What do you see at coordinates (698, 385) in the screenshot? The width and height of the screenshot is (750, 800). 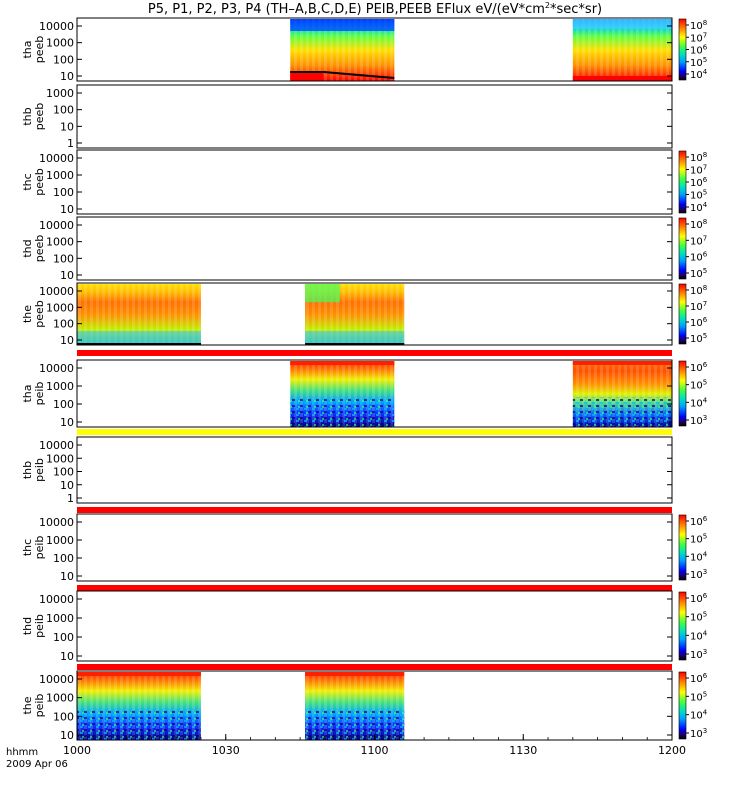 I see `colorbar-label-tha-peib: 10⁵` at bounding box center [698, 385].